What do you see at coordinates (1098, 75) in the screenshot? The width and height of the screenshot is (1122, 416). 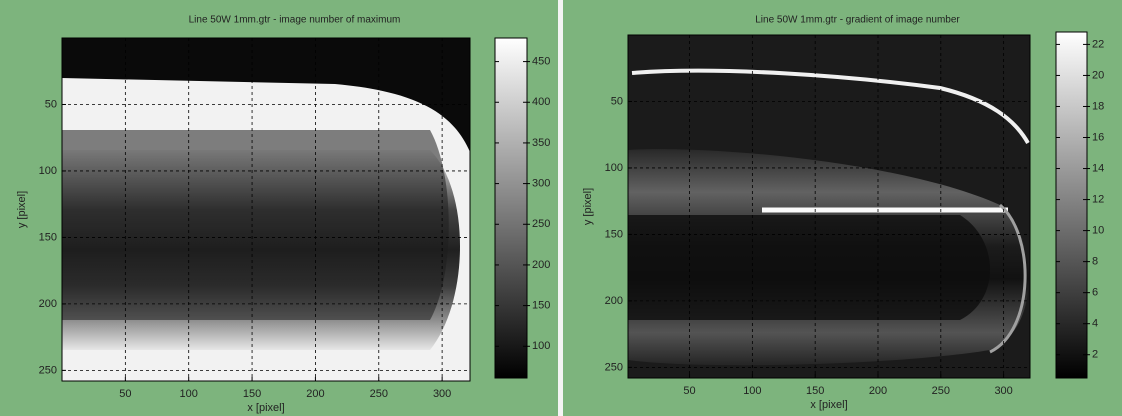 I see `colorbar-tick-label: 20` at bounding box center [1098, 75].